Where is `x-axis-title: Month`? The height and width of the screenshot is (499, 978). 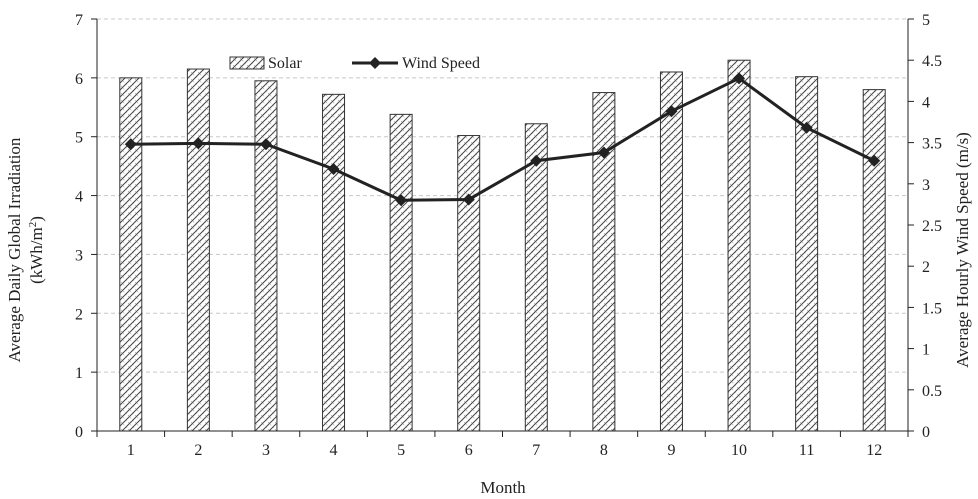 x-axis-title: Month is located at coordinates (503, 487).